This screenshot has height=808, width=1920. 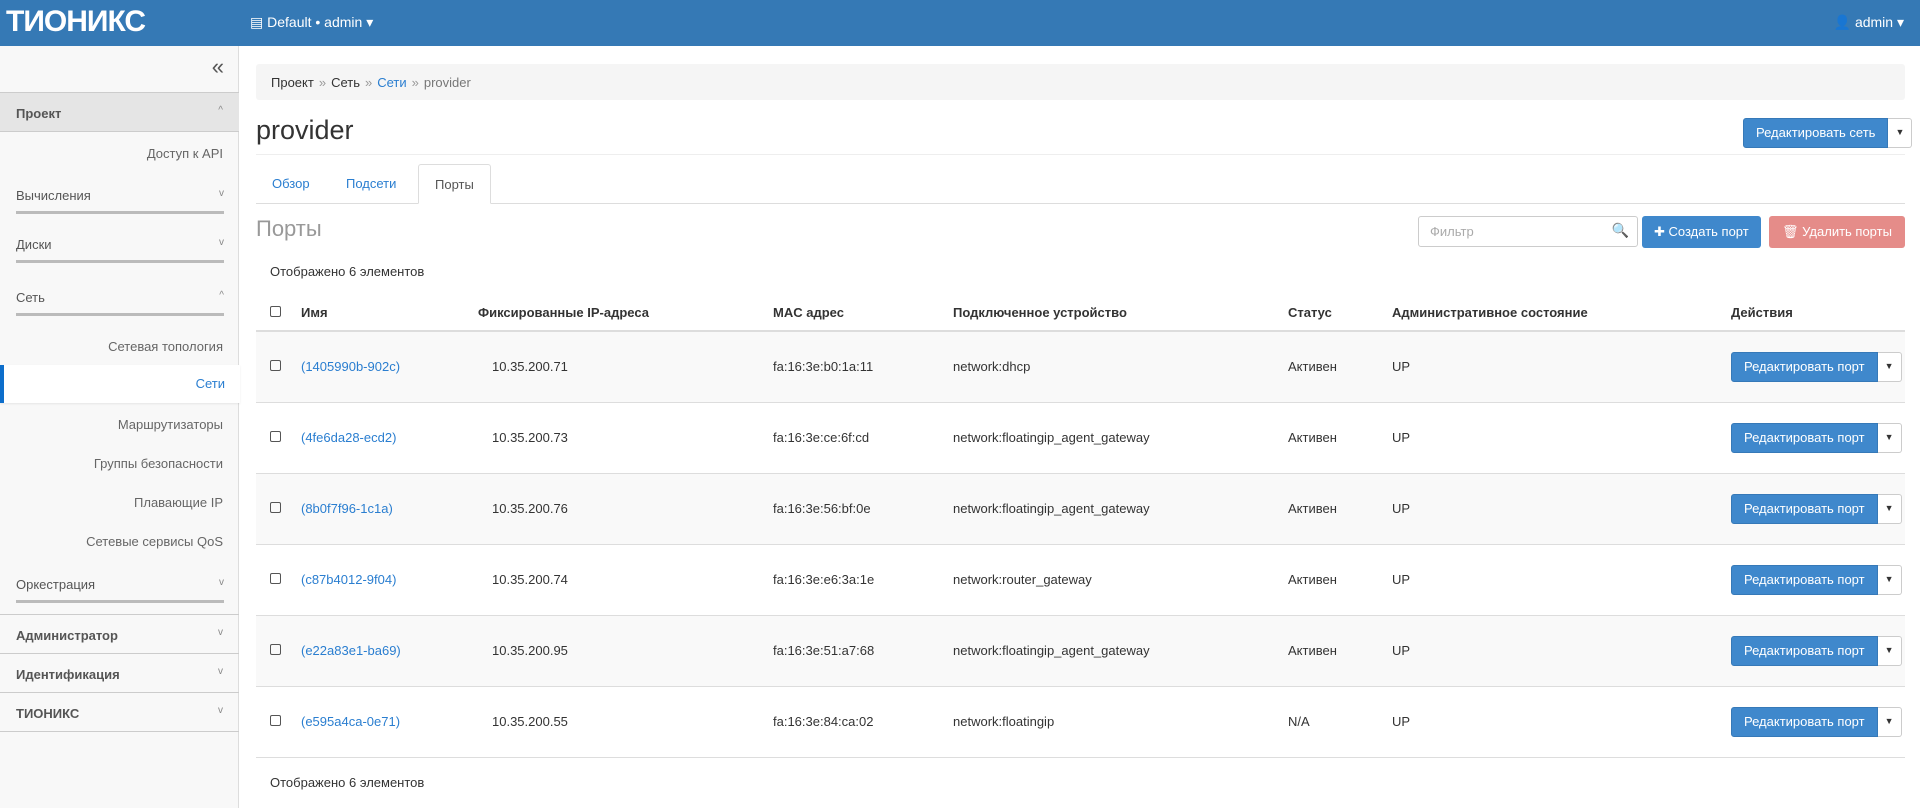 What do you see at coordinates (165, 346) in the screenshot?
I see `sidebar-item-topology: Сетевая топология` at bounding box center [165, 346].